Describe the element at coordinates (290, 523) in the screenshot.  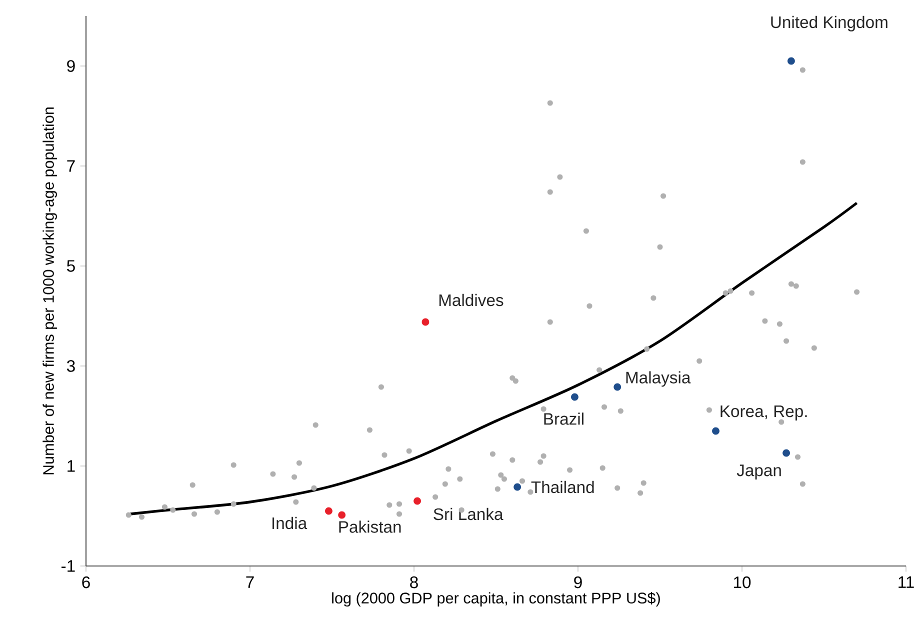
I see `annotation: India` at that location.